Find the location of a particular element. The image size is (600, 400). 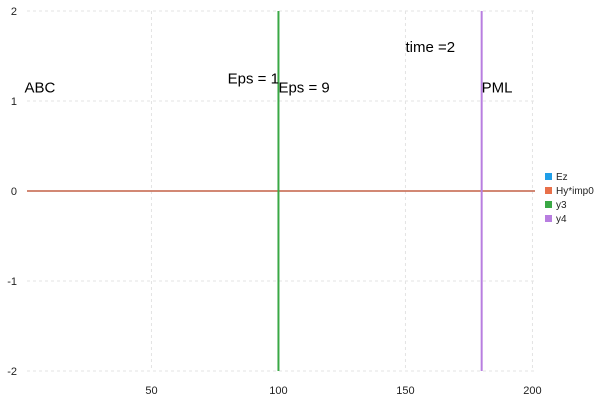

annotation-label: Eps = 1 is located at coordinates (253, 79).